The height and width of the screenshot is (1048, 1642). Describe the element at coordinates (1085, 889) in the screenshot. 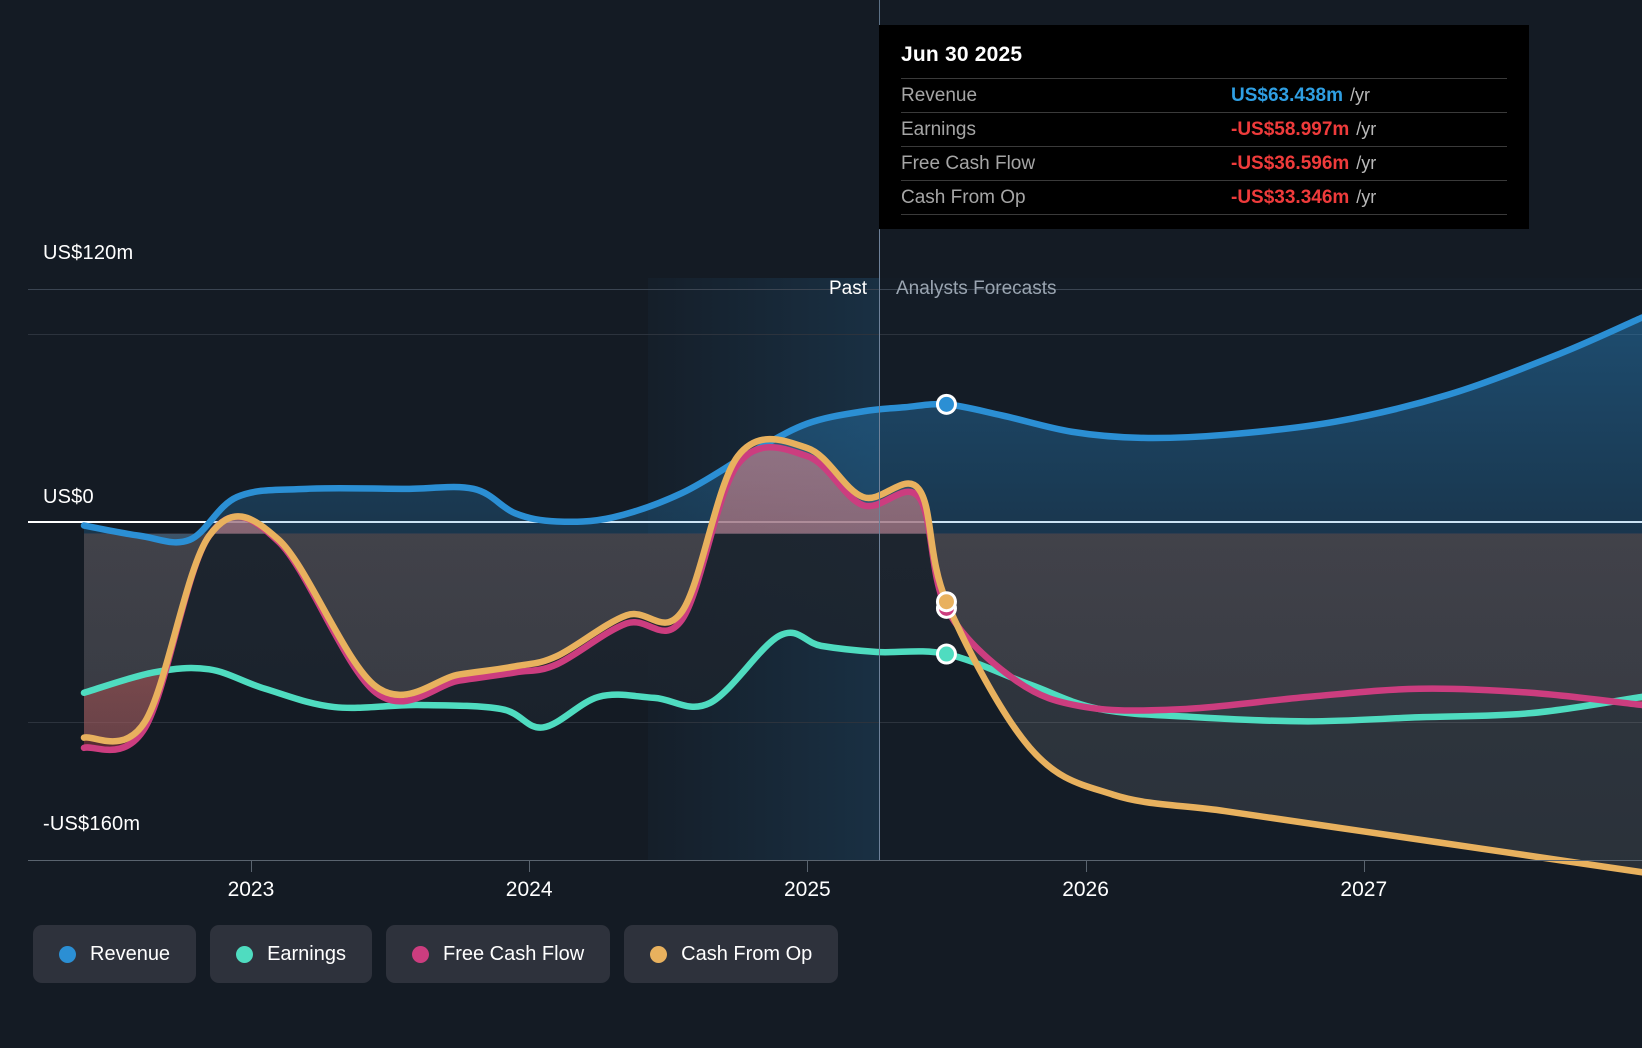

I see `x-axis-label: 2026` at that location.